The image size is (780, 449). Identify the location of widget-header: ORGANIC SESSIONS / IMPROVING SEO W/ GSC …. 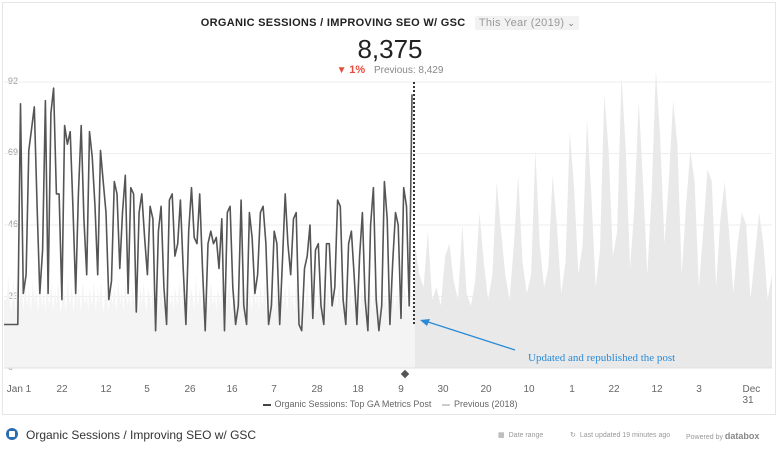
(390, 23).